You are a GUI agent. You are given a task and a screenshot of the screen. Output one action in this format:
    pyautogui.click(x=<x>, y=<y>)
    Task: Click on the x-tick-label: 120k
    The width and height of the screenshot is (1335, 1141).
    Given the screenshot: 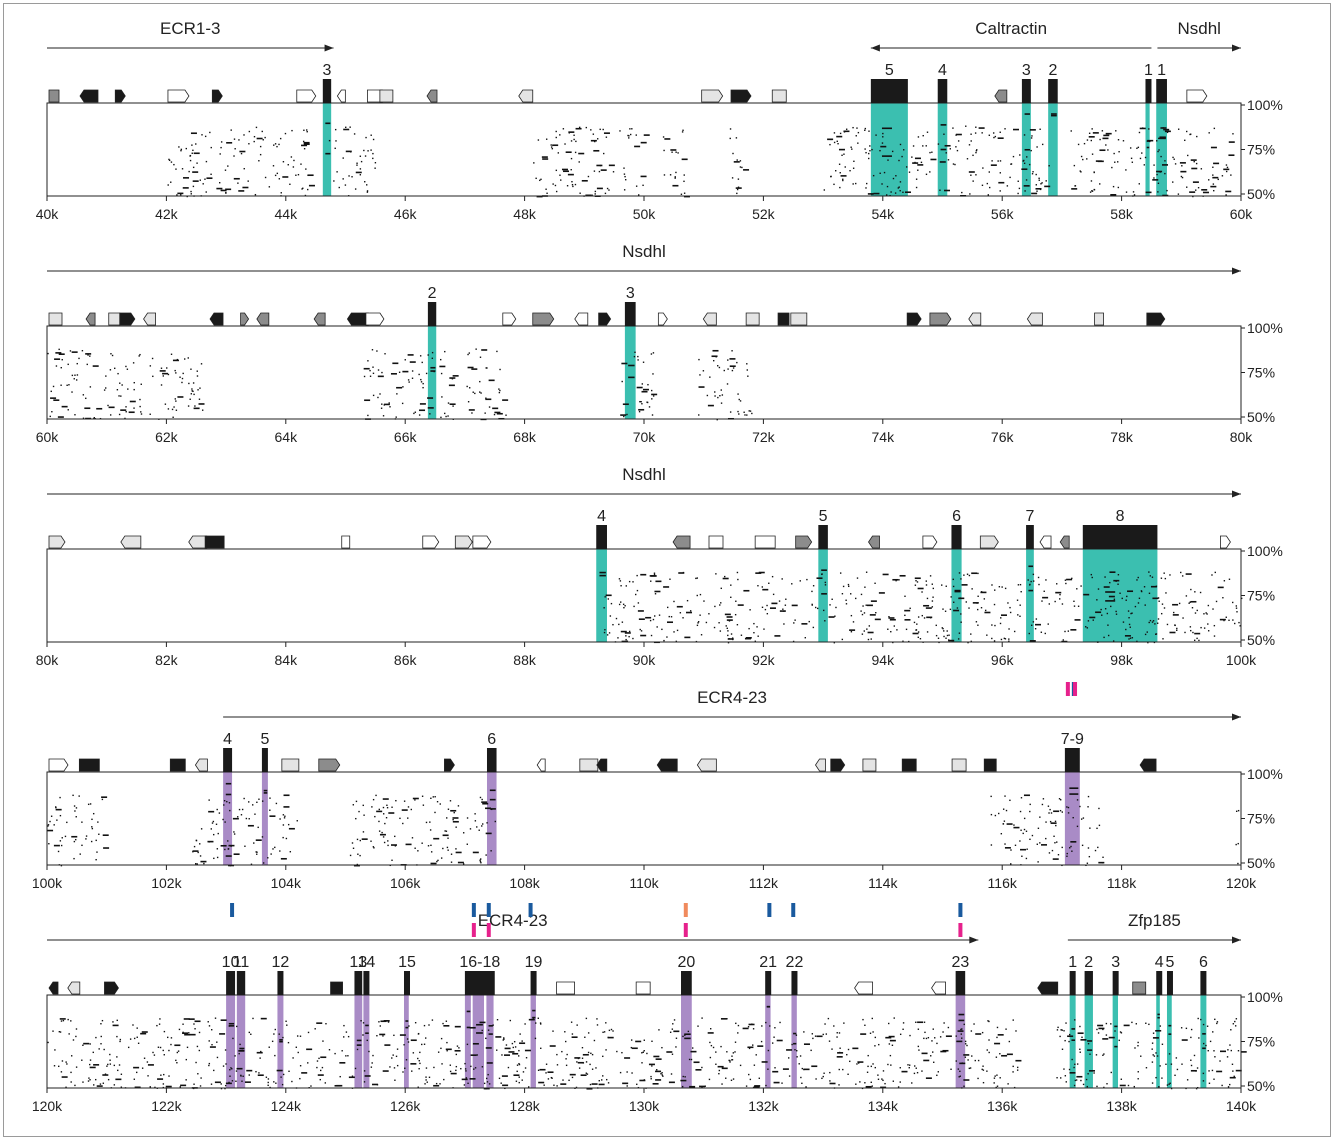 What is the action you would take?
    pyautogui.click(x=47, y=1106)
    